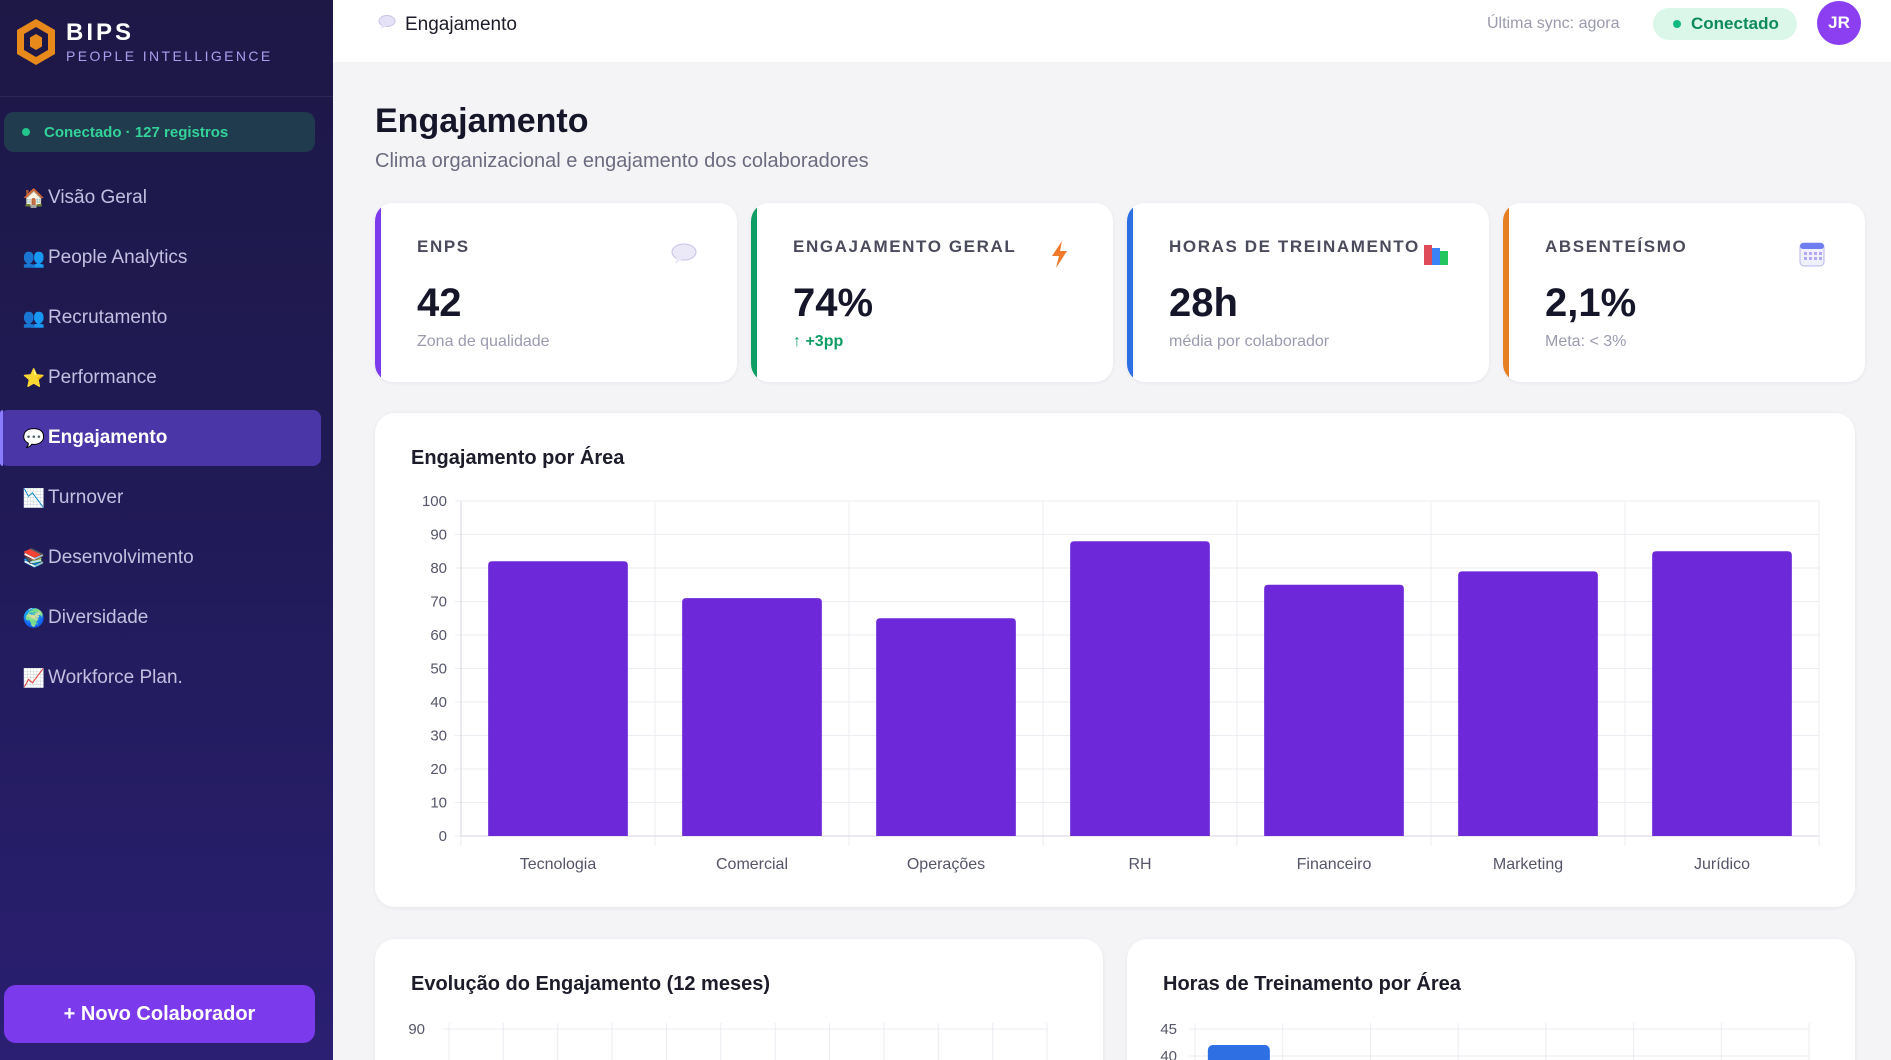 The image size is (1891, 1060). Describe the element at coordinates (121, 557) in the screenshot. I see `sidebar-item-label: Desenvolvimento` at that location.